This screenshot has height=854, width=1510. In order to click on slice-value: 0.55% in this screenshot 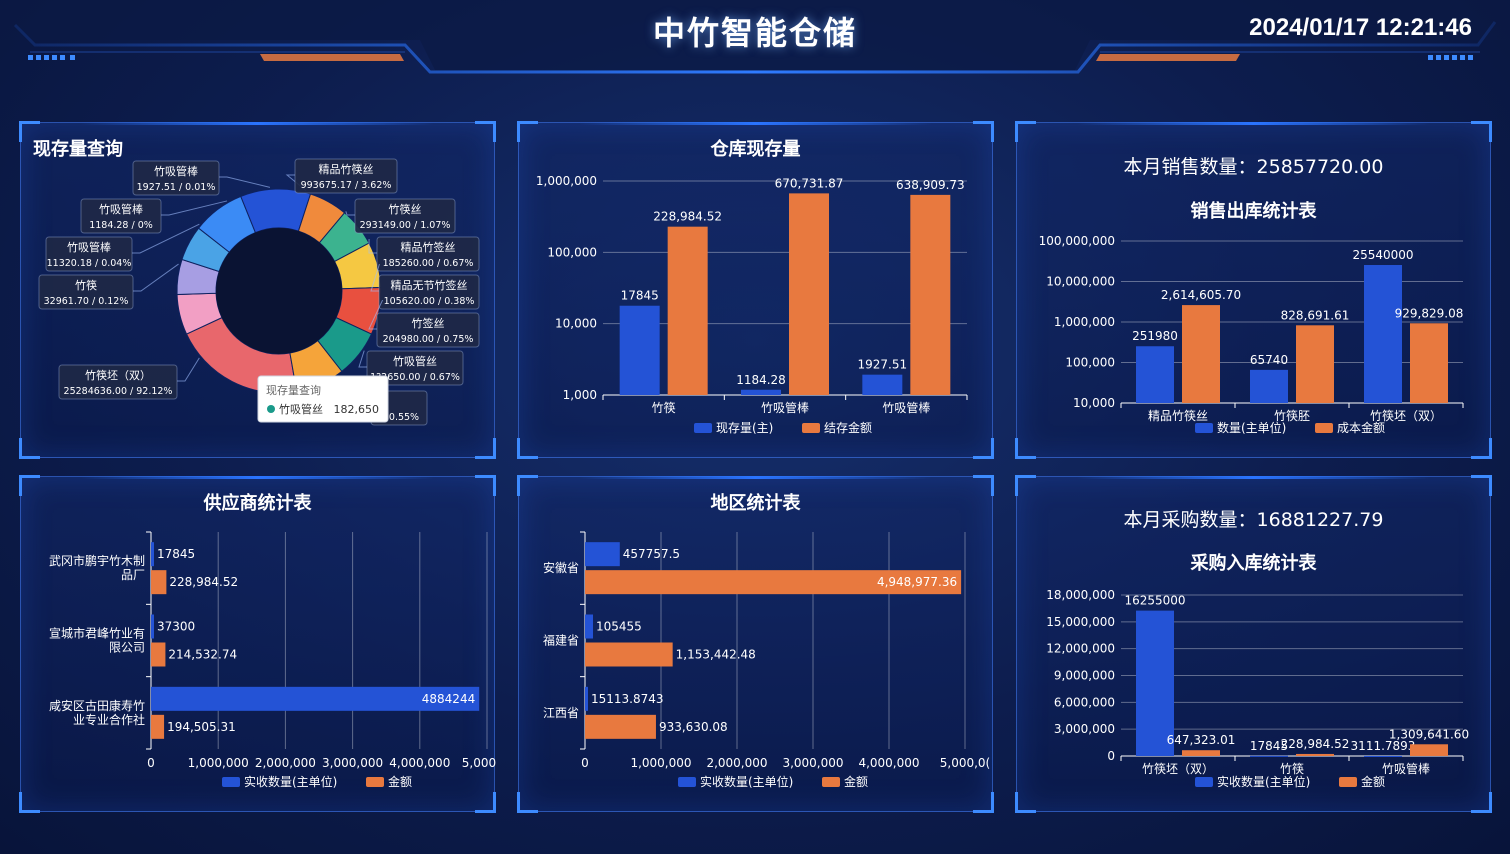, I will do `click(404, 417)`.